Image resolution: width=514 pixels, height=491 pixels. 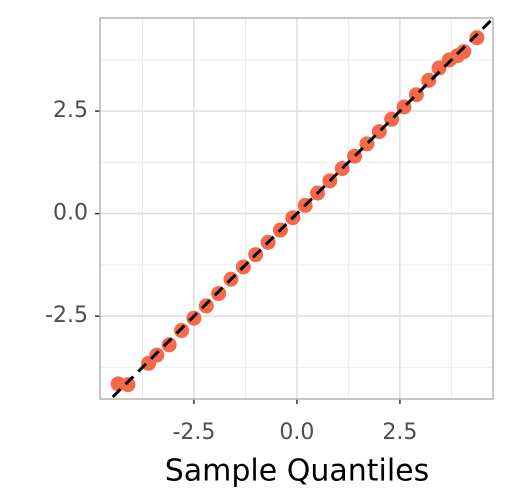 I want to click on x-axis-title: Sample Quantiles, so click(x=297, y=471).